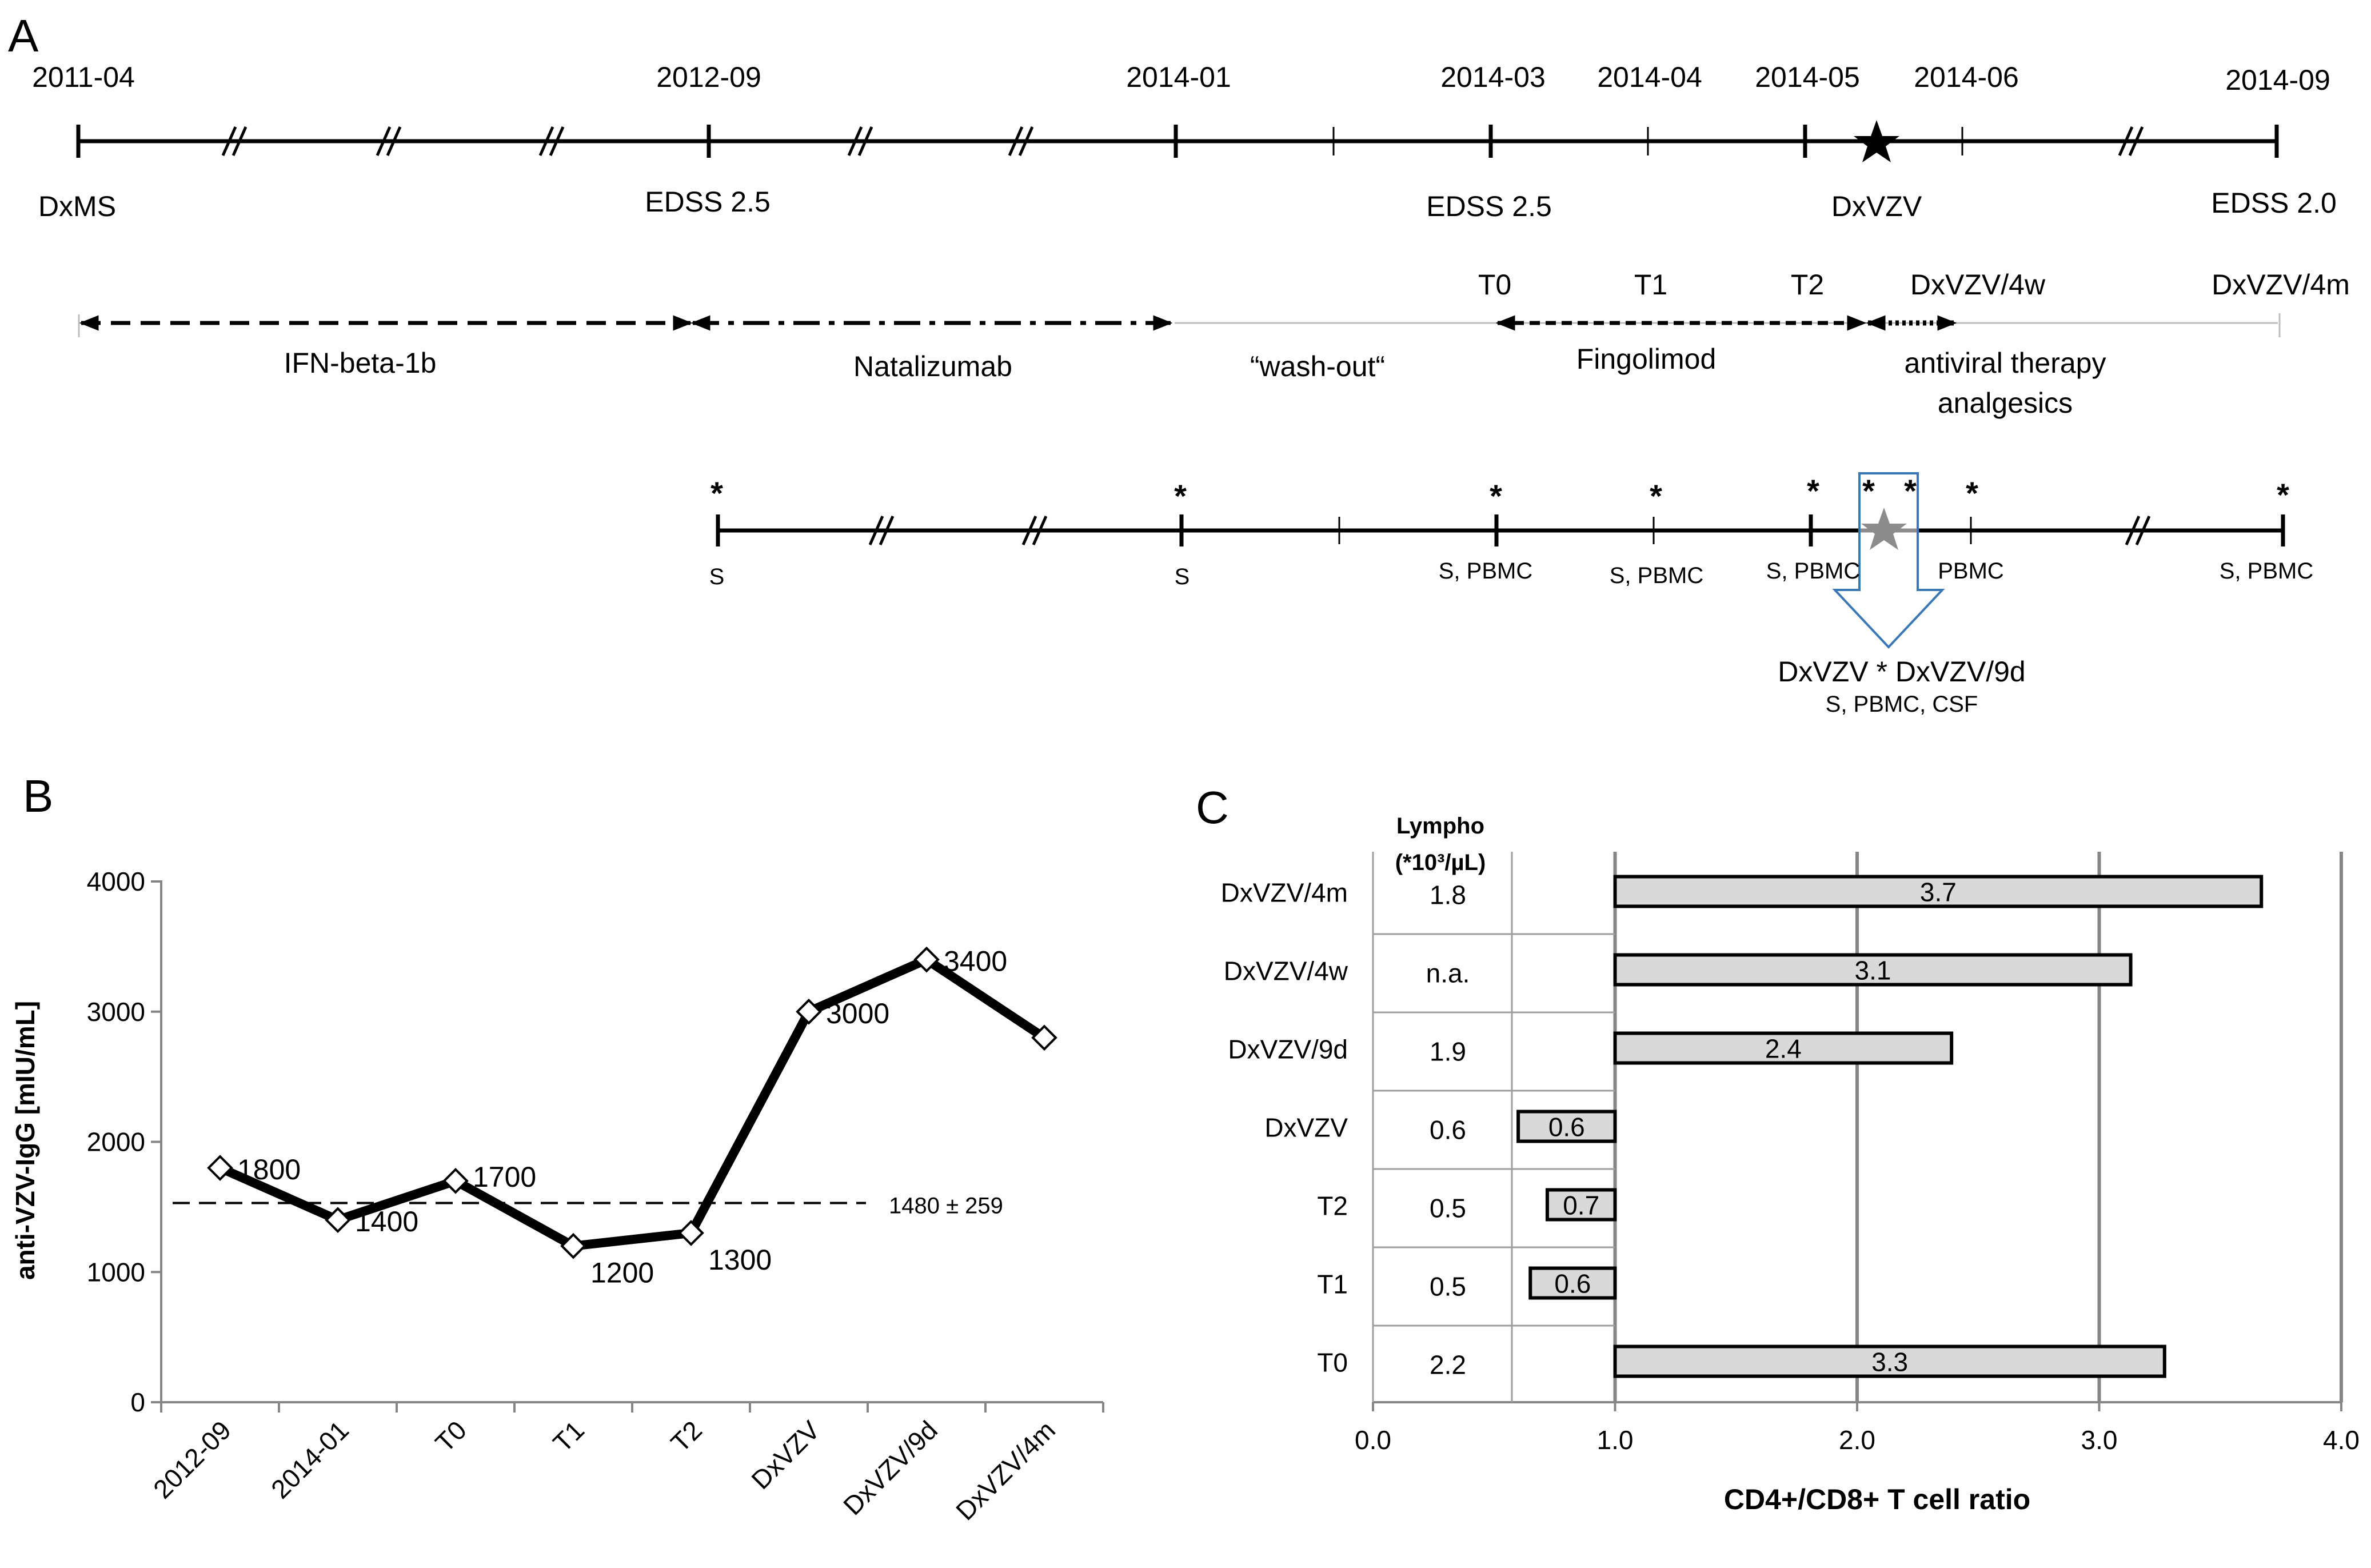 The height and width of the screenshot is (1568, 2371). What do you see at coordinates (450, 1436) in the screenshot?
I see `x-tick-label: T0` at bounding box center [450, 1436].